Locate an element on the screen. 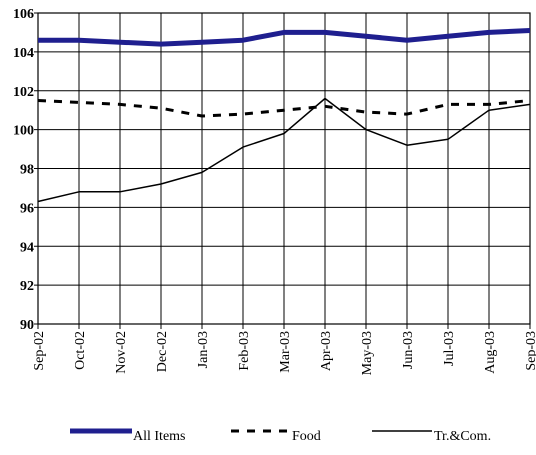  y-tick-label: 98 is located at coordinates (27, 170).